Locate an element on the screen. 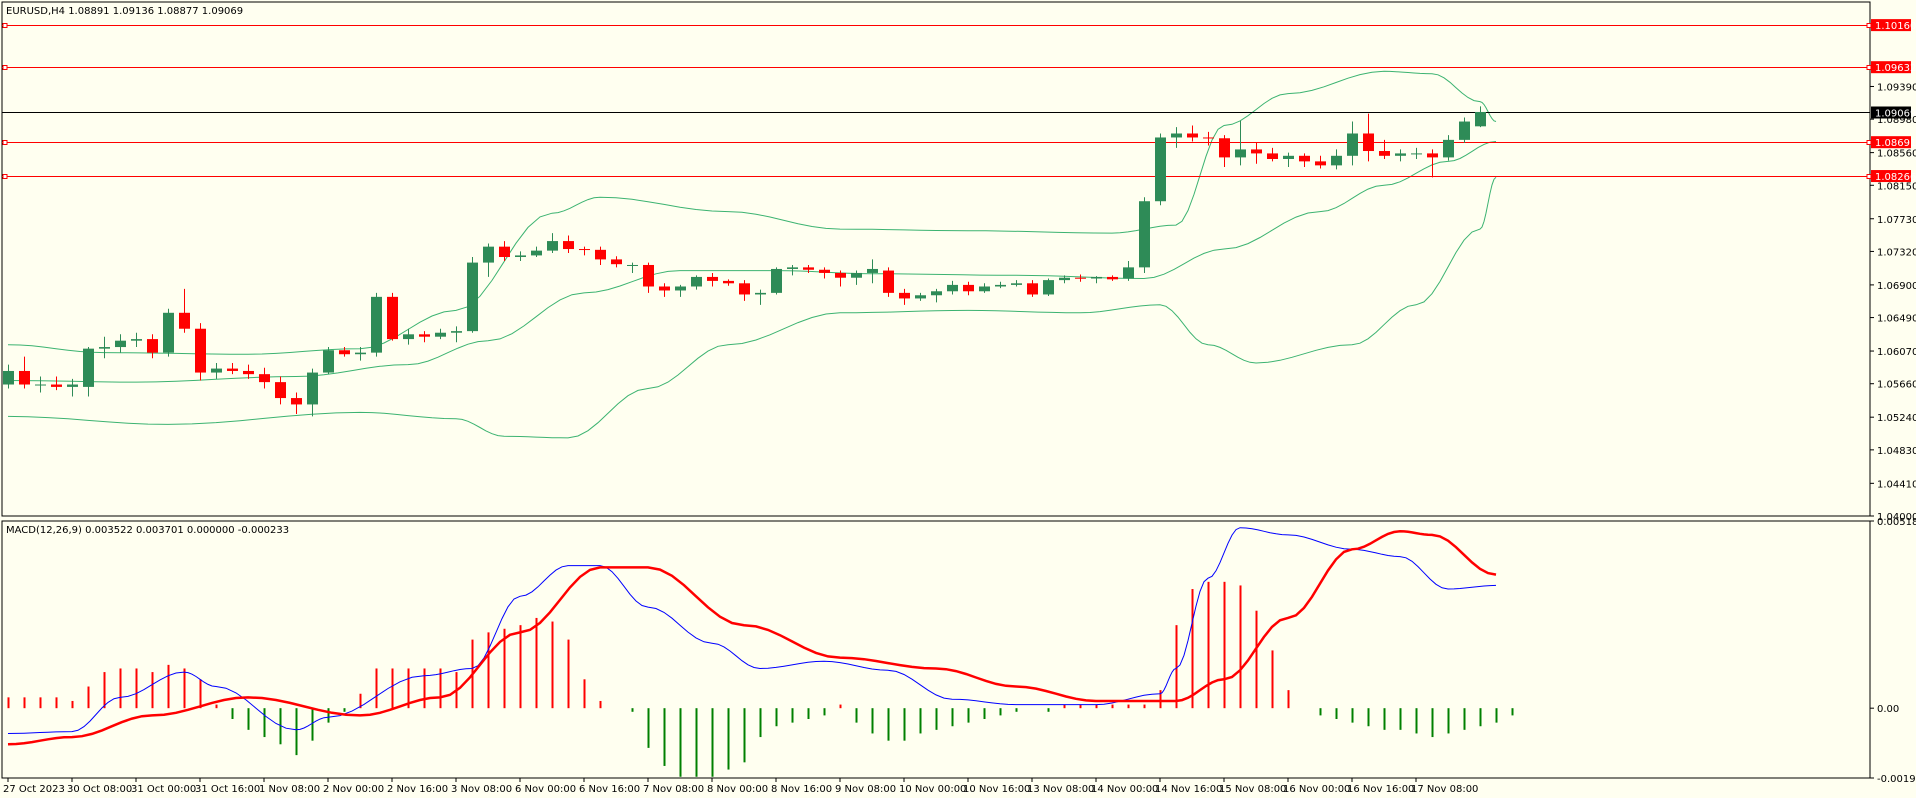 The width and height of the screenshot is (1916, 798). time-tick-label: 8 Nov 16:00 is located at coordinates (801, 789).